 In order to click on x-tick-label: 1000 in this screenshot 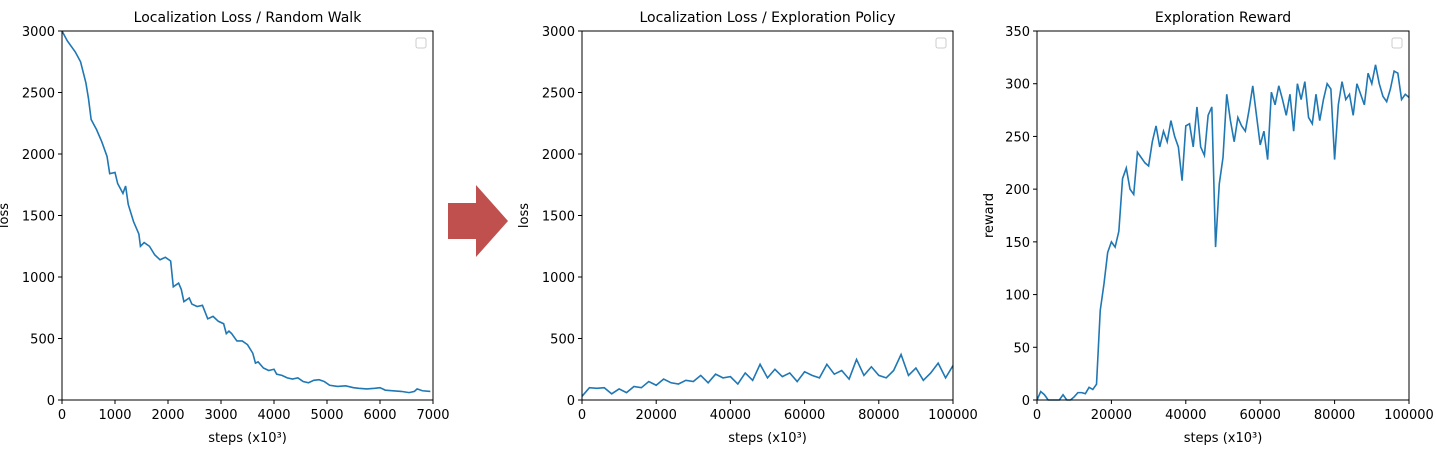, I will do `click(114, 415)`.